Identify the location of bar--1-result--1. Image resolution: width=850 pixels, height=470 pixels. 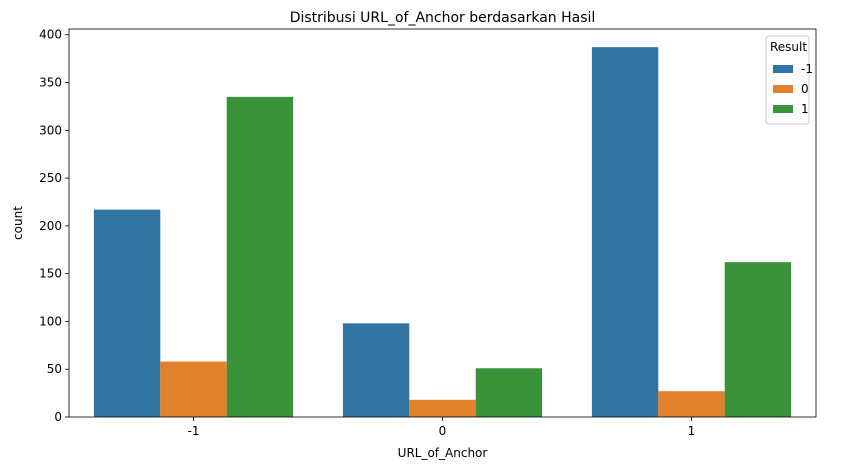
(127, 313).